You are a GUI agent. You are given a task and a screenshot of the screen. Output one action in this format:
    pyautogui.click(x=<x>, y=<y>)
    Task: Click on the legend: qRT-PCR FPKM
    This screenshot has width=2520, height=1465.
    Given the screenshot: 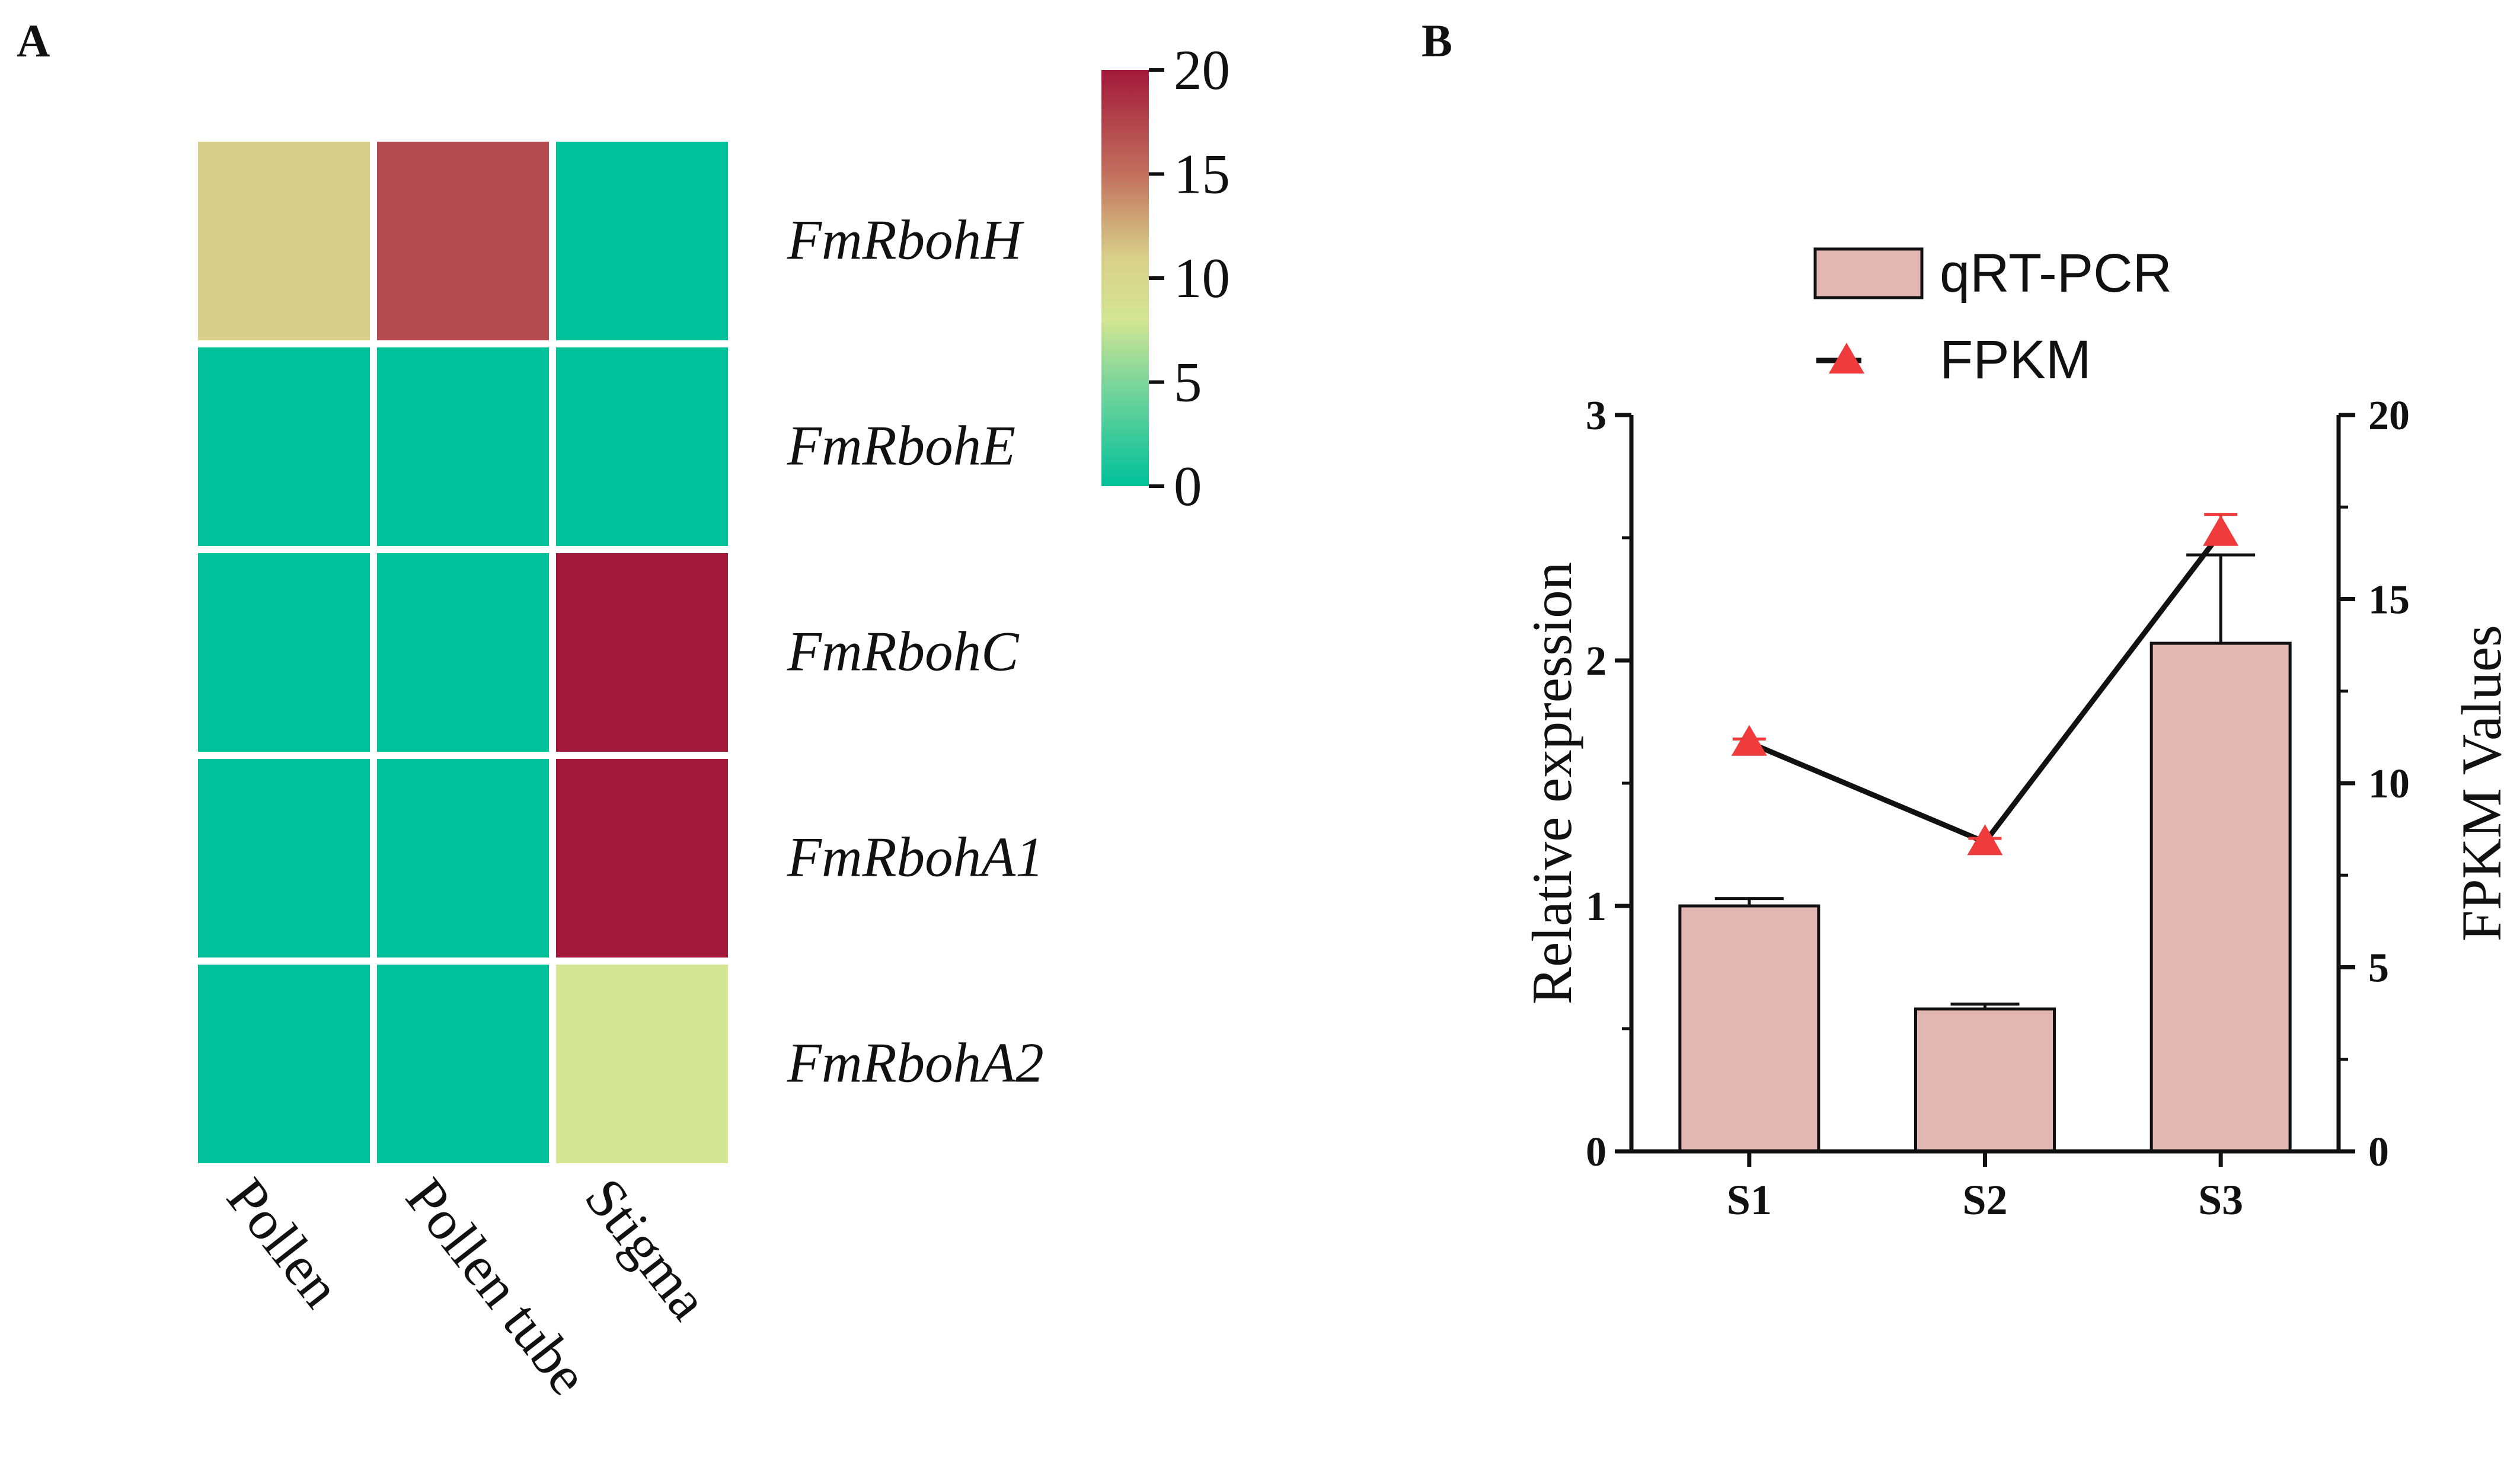 What is the action you would take?
    pyautogui.click(x=1992, y=317)
    